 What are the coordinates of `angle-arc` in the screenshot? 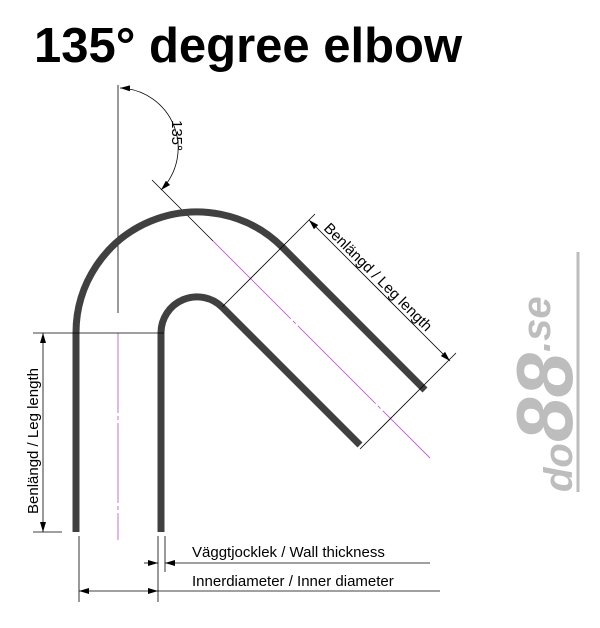 It's located at (149, 138).